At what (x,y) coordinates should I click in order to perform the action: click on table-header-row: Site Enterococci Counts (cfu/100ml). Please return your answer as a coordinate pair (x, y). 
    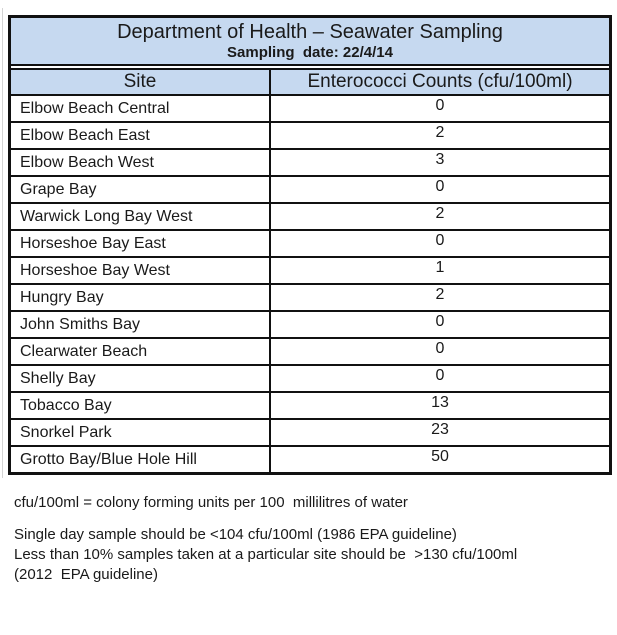
    Looking at the image, I should click on (310, 82).